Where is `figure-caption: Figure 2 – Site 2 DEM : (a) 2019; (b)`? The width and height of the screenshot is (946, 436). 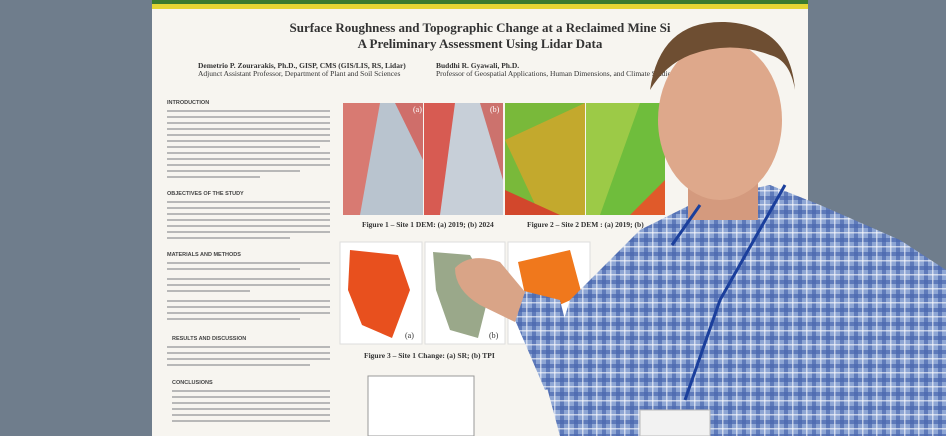
figure-caption: Figure 2 – Site 2 DEM : (a) 2019; (b) is located at coordinates (585, 224).